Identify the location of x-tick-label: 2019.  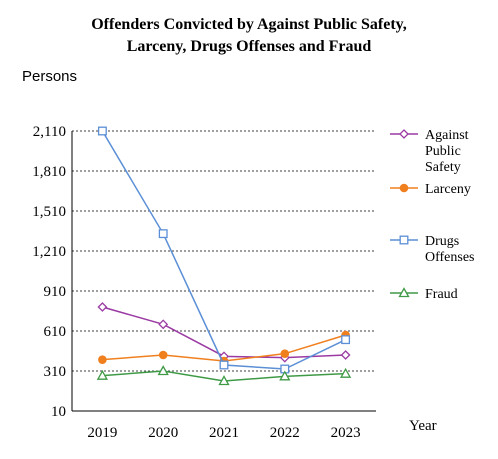
(102, 433).